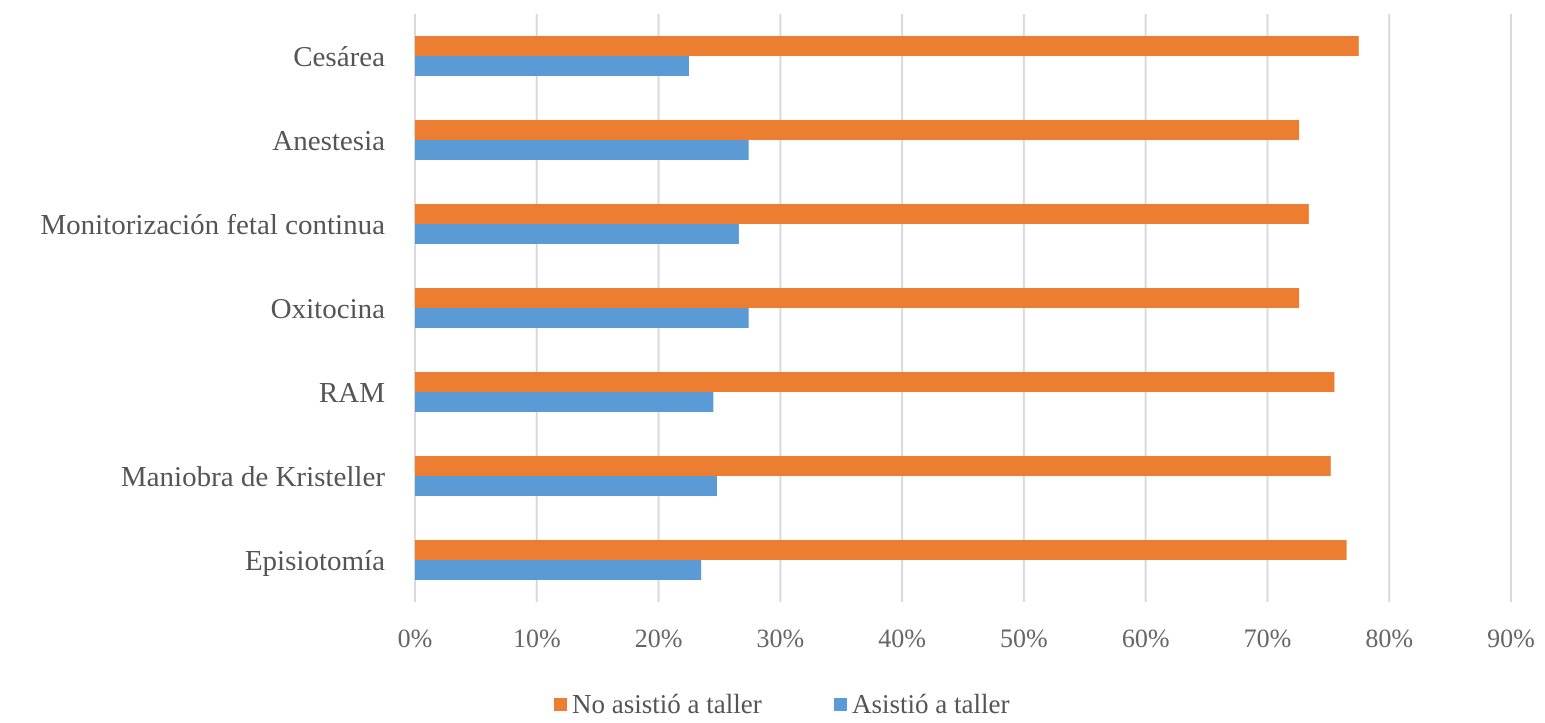  What do you see at coordinates (1024, 638) in the screenshot?
I see `x-tick-label: 50%` at bounding box center [1024, 638].